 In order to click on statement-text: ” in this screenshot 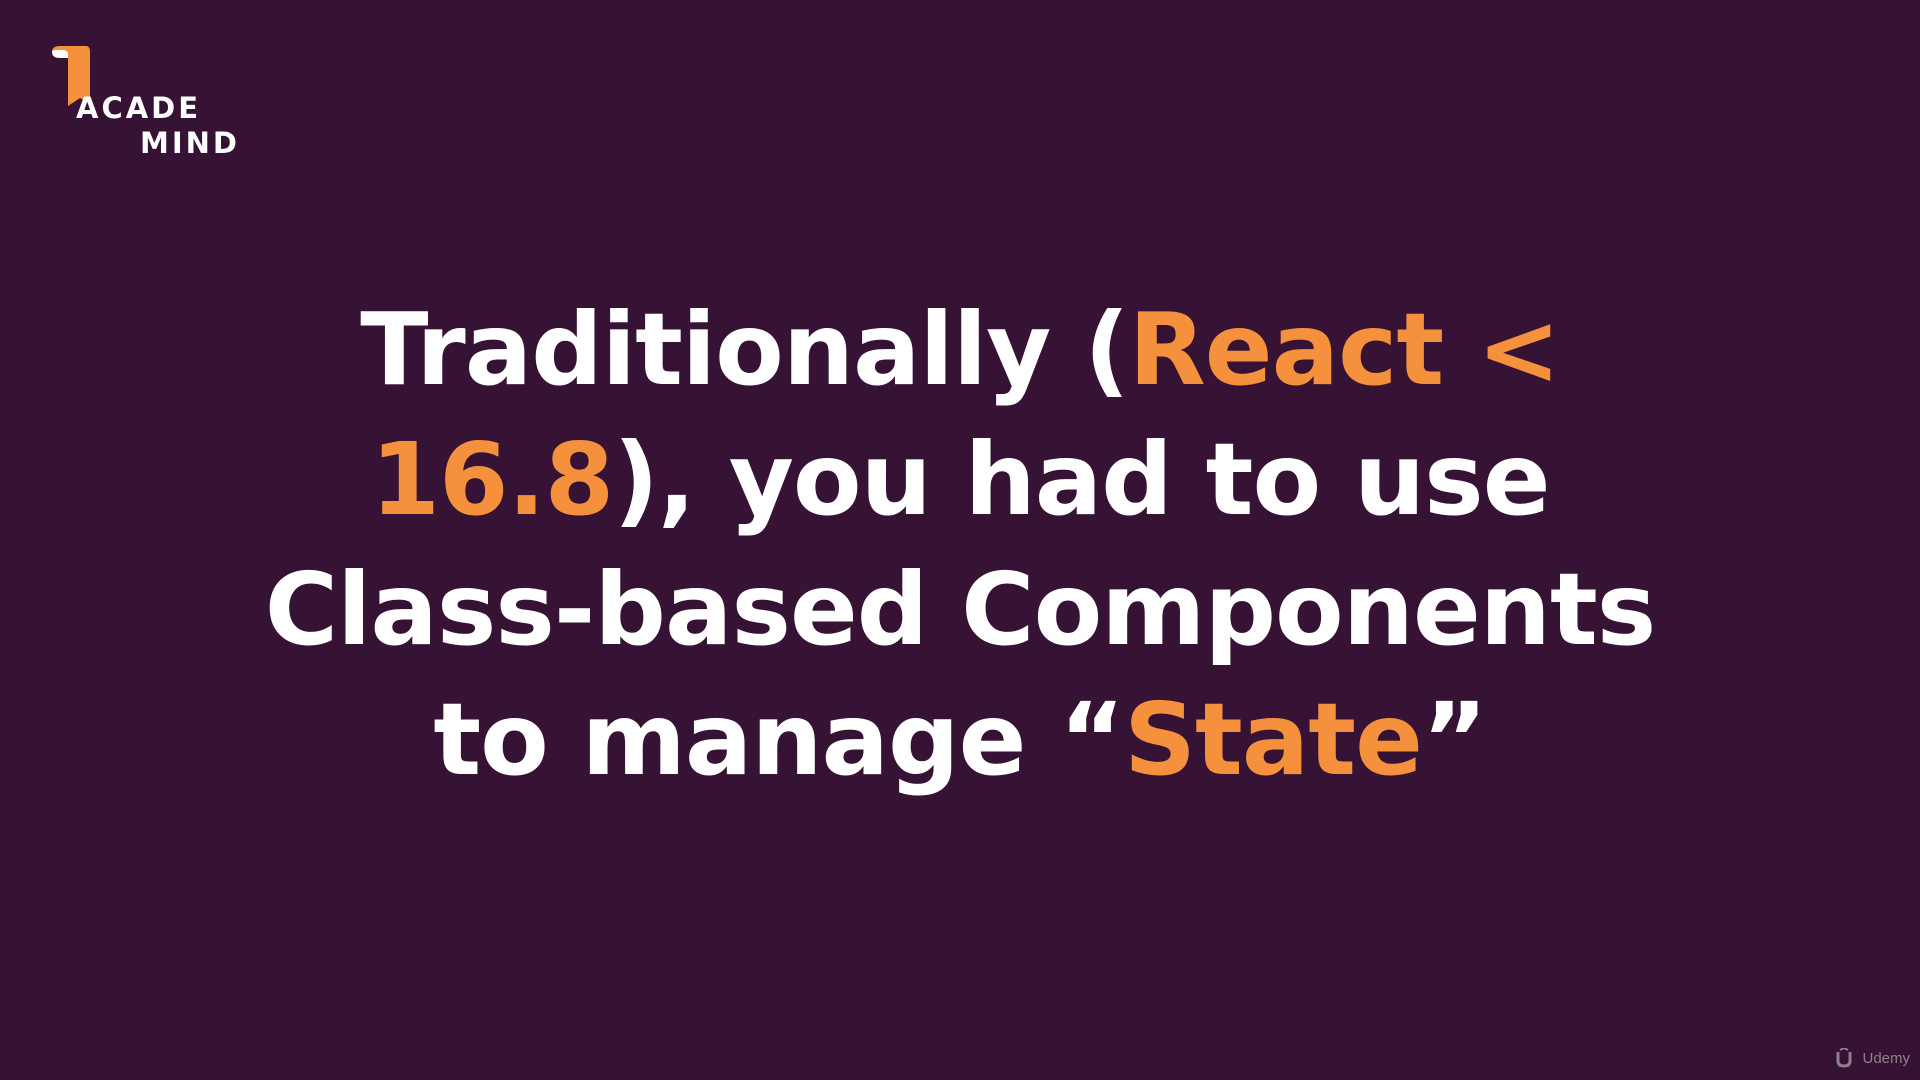, I will do `click(1454, 739)`.